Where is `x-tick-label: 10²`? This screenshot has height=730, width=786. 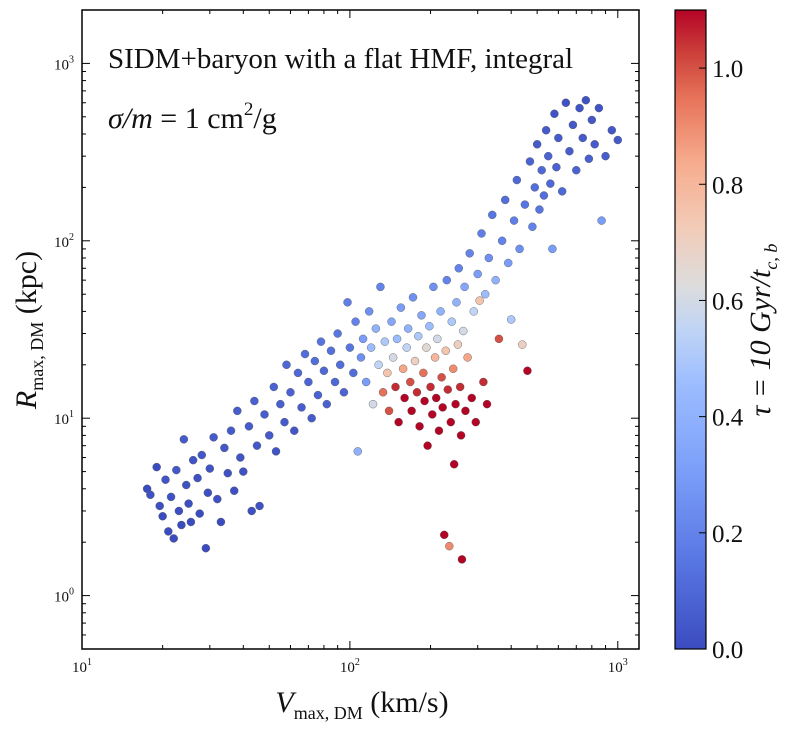 x-tick-label: 10² is located at coordinates (350, 666).